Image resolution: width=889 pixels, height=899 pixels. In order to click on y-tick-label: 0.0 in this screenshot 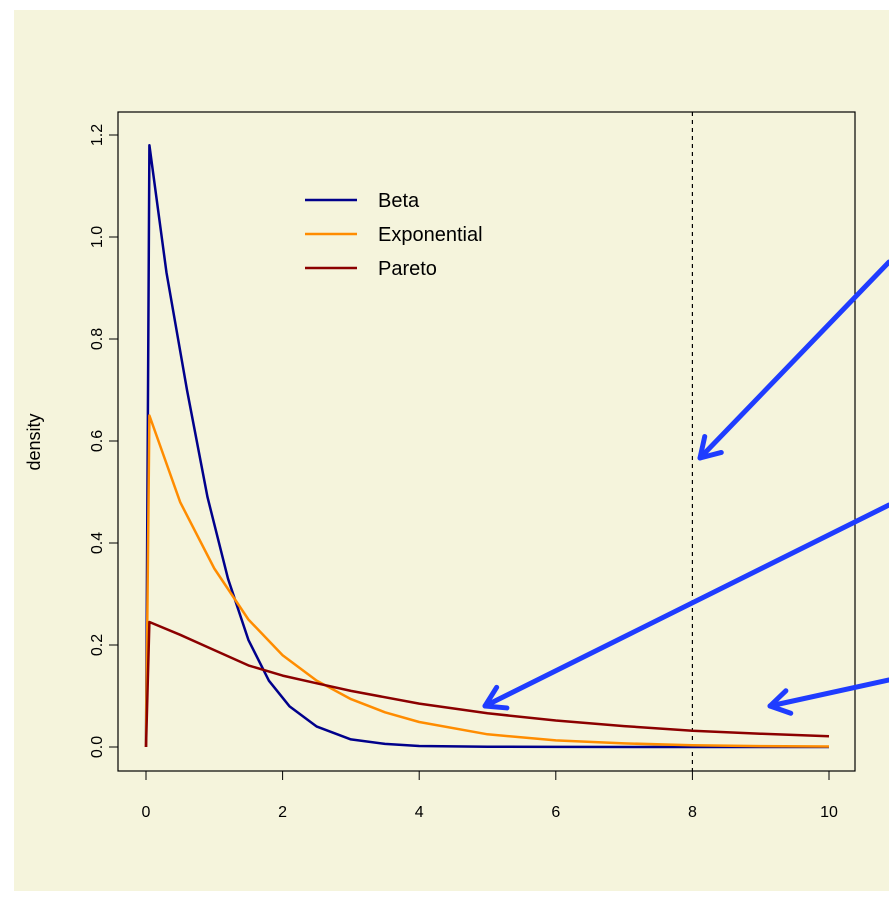, I will do `click(97, 747)`.